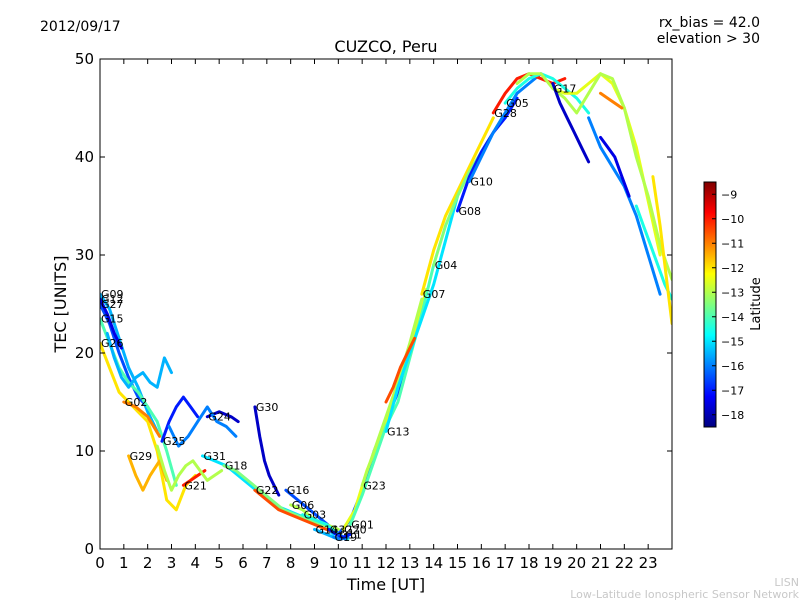  I want to click on series-label-g27: G27, so click(112, 304).